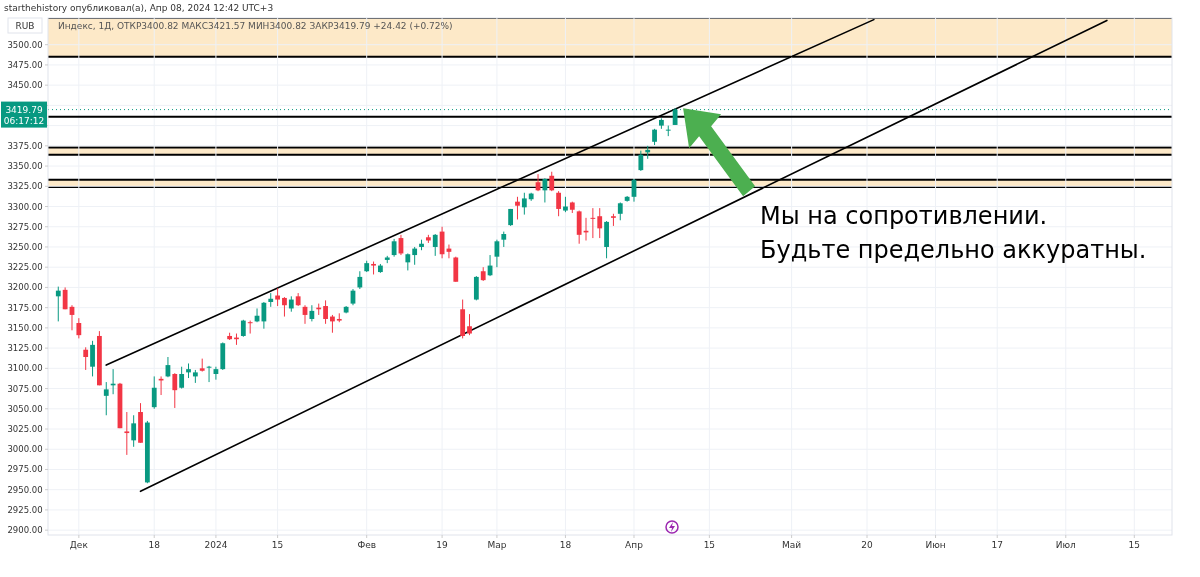 The width and height of the screenshot is (1200, 577). Describe the element at coordinates (953, 233) in the screenshot. I see `annotation: Мы на сопротивлении. Будьте предельно аккуратны.` at that location.